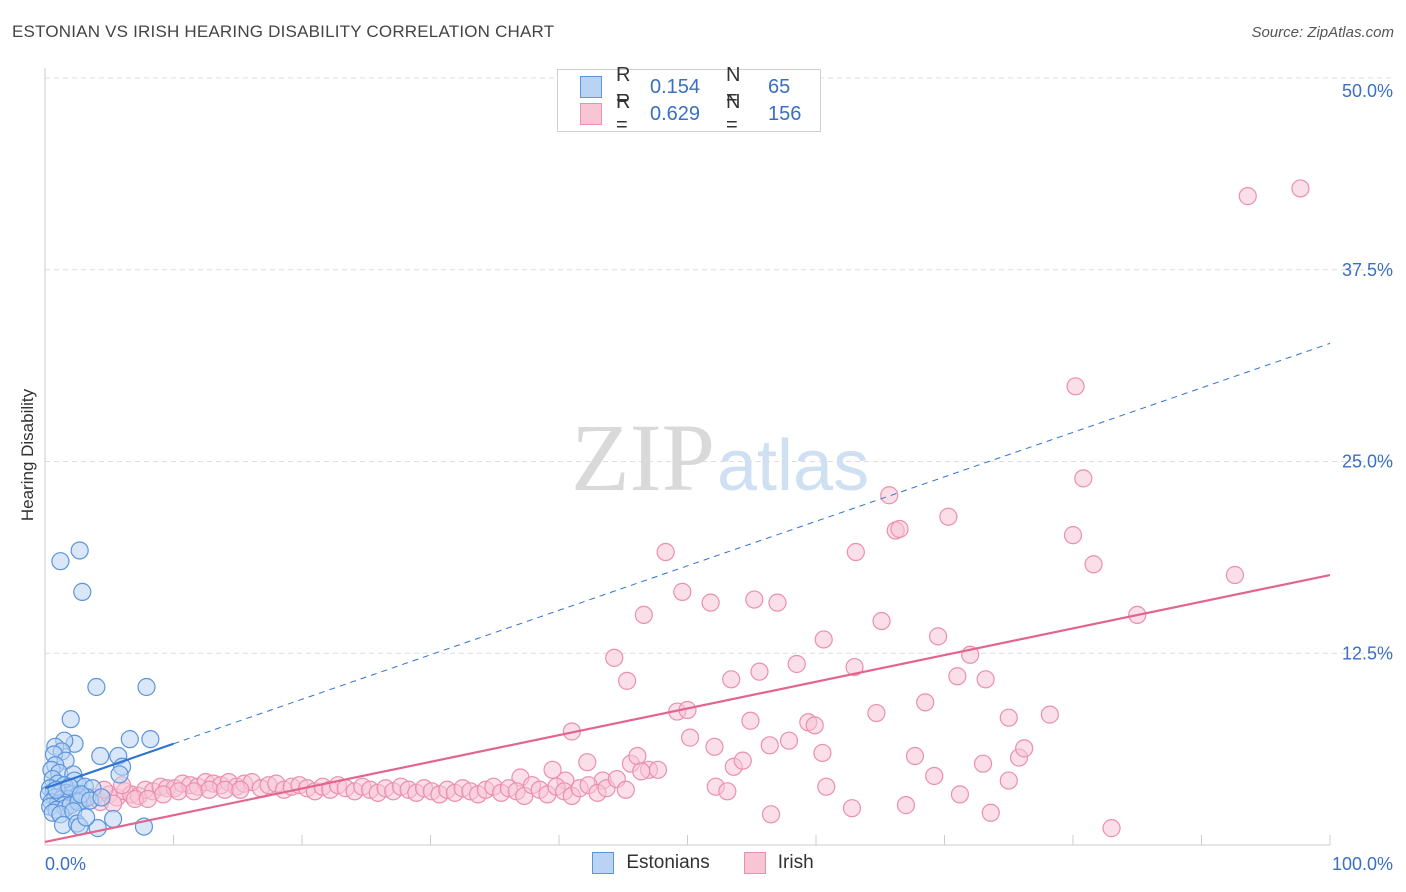 This screenshot has width=1406, height=892. What do you see at coordinates (1362, 864) in the screenshot?
I see `x-tick-label: 100.0%` at bounding box center [1362, 864].